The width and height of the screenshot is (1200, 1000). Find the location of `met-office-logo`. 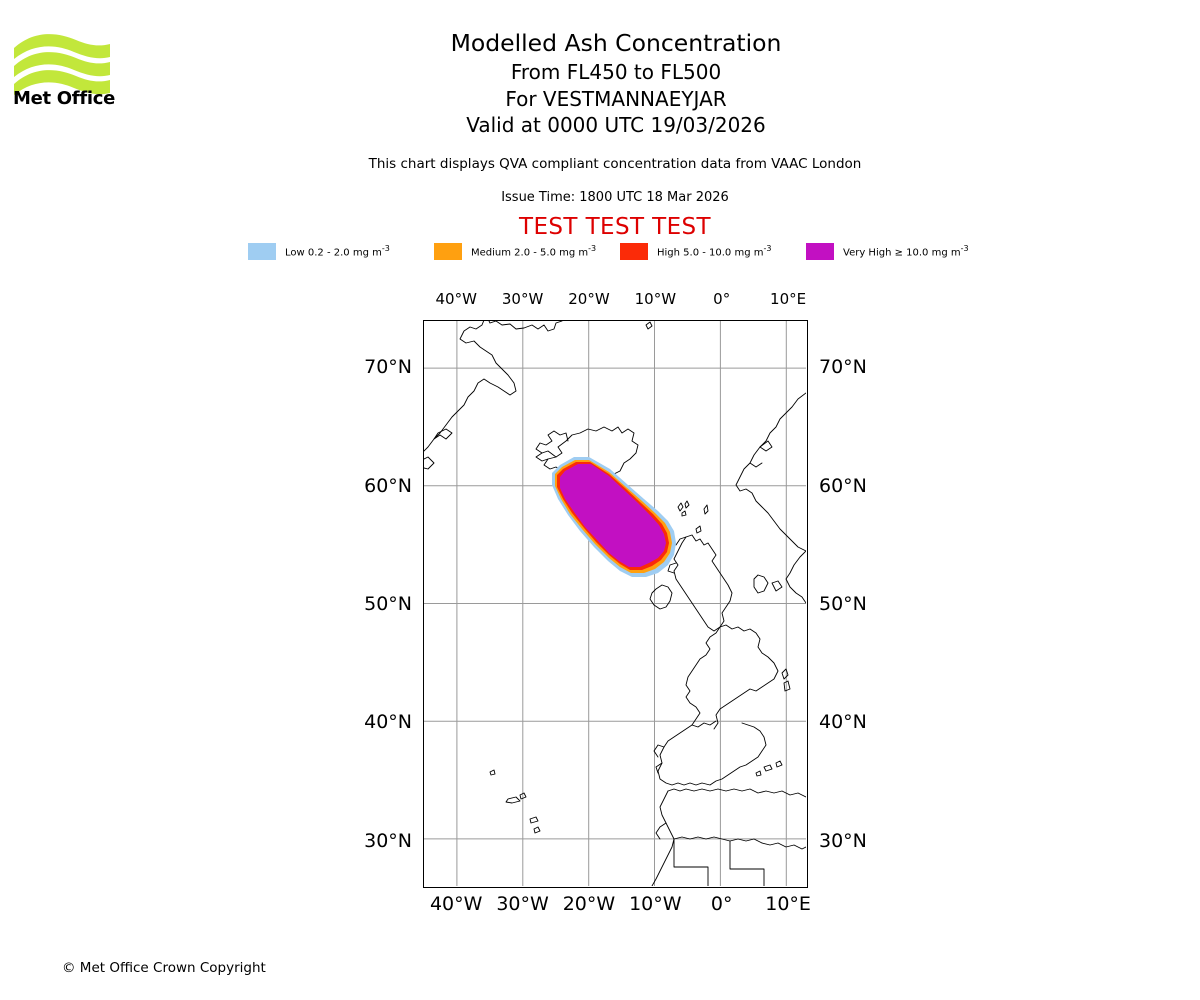

met-office-logo is located at coordinates (62, 68).